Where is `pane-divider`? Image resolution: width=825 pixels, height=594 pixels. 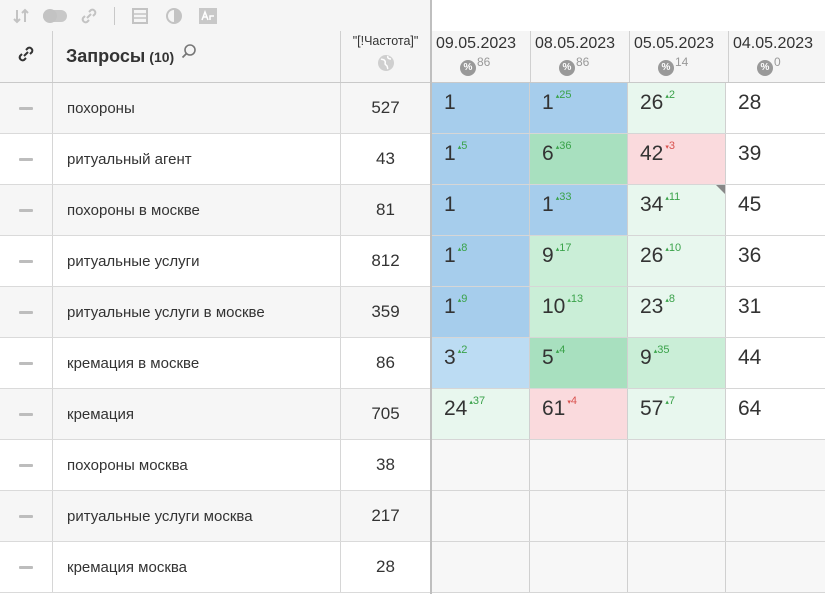
pane-divider is located at coordinates (431, 297).